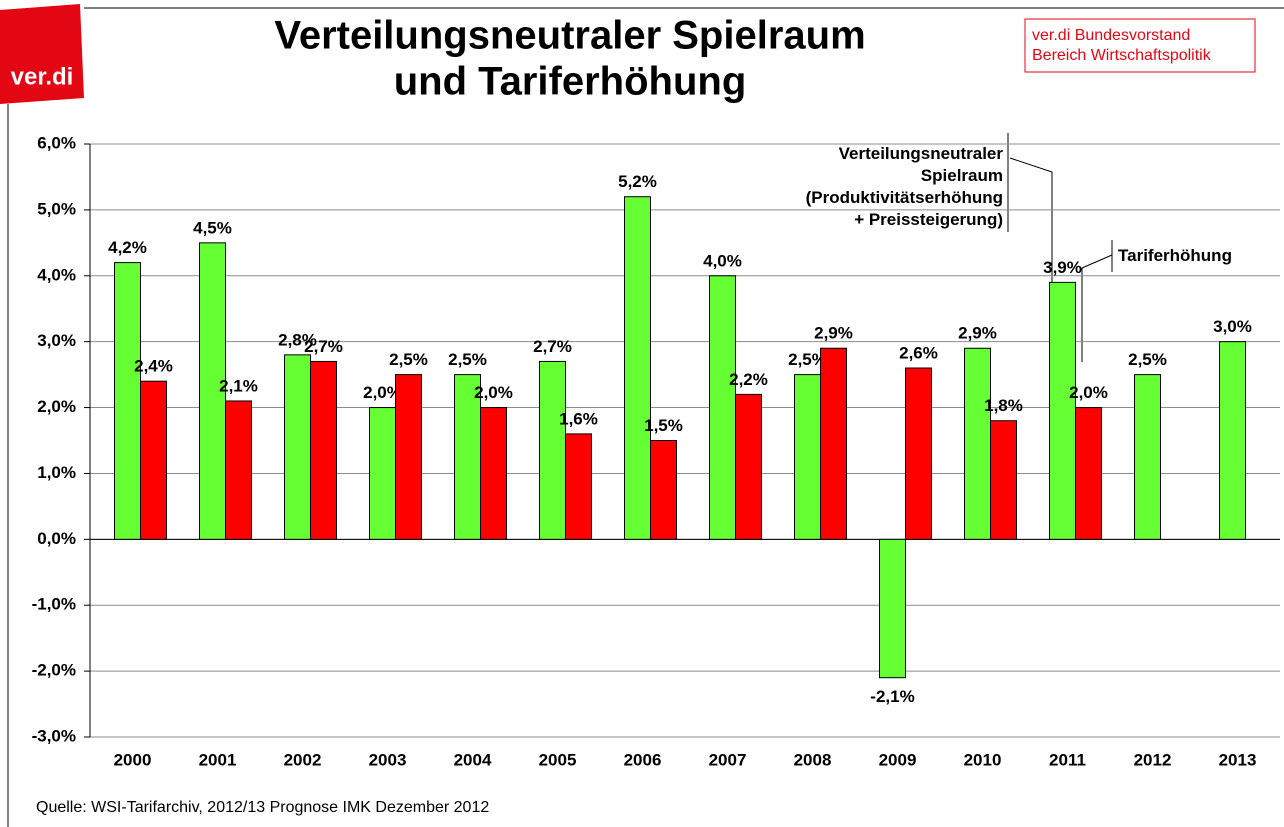 This screenshot has height=827, width=1284. Describe the element at coordinates (127, 247) in the screenshot. I see `data-label: 4,2%` at that location.